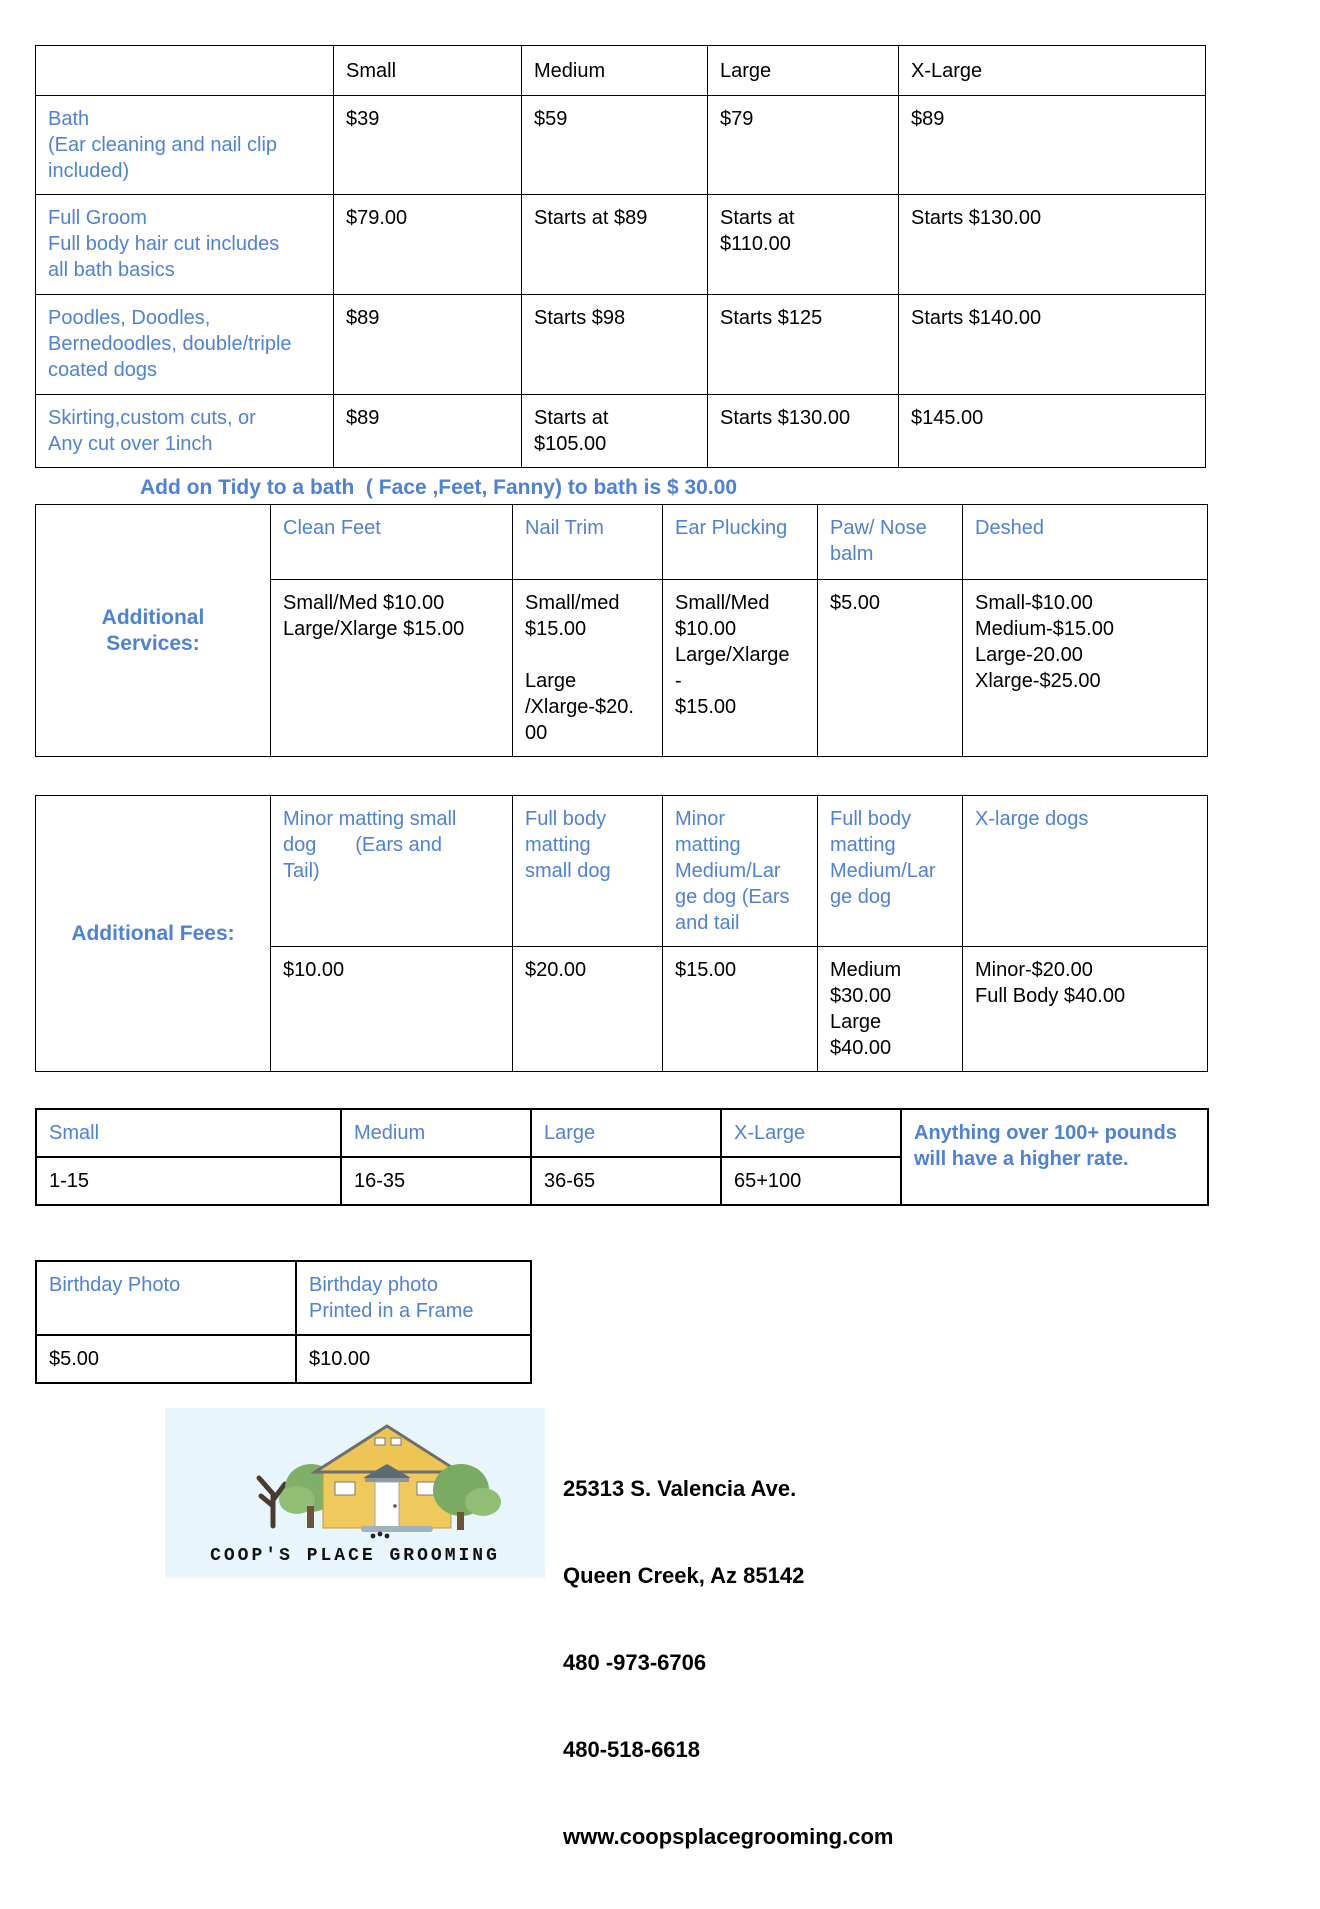  What do you see at coordinates (427, 244) in the screenshot?
I see `price-cell: $79.00` at bounding box center [427, 244].